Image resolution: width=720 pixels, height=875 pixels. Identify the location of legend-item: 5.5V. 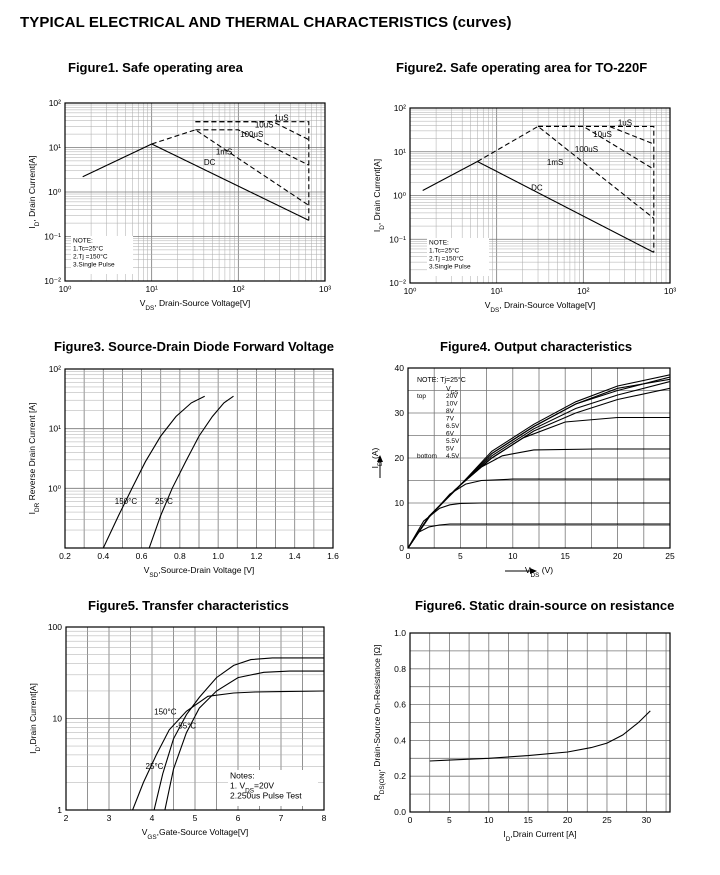
(453, 441).